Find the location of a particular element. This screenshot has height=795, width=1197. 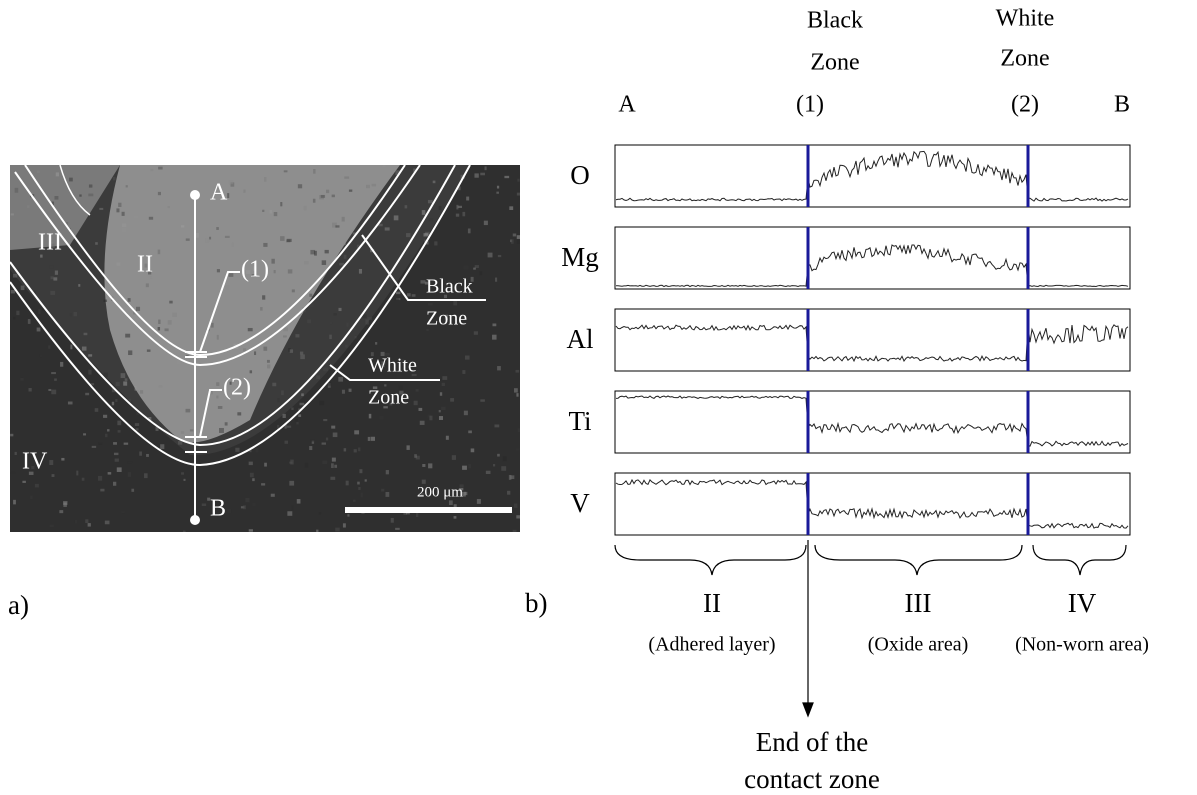

point-label: A is located at coordinates (219, 193).